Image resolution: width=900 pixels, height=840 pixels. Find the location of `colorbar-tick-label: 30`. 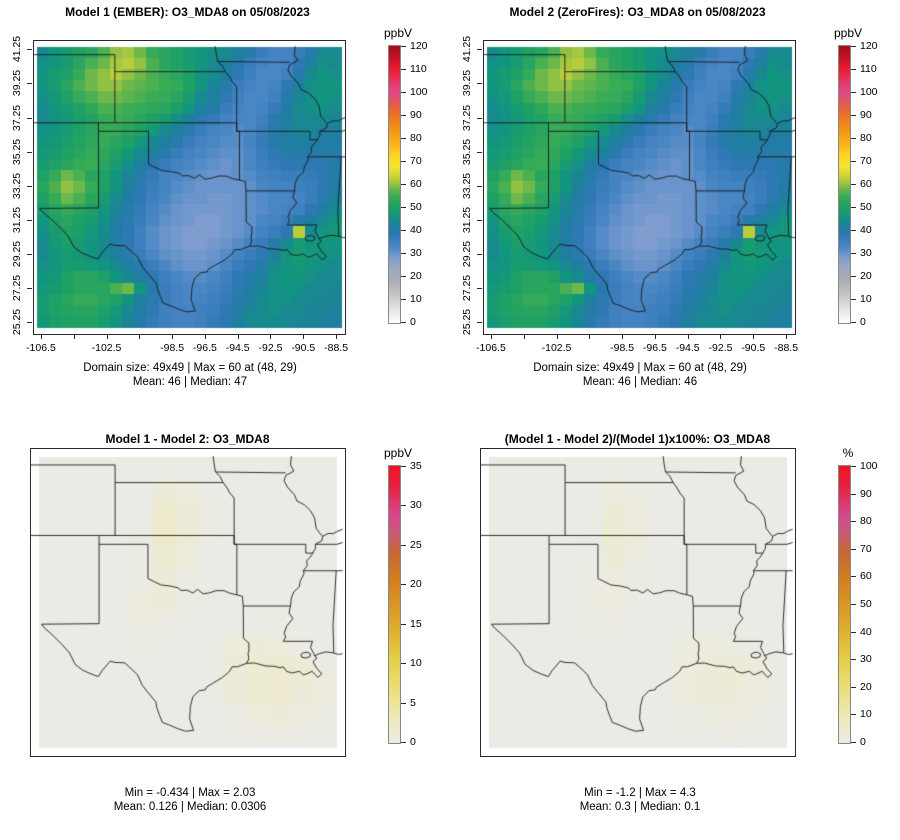

colorbar-tick-label: 30 is located at coordinates (416, 505).